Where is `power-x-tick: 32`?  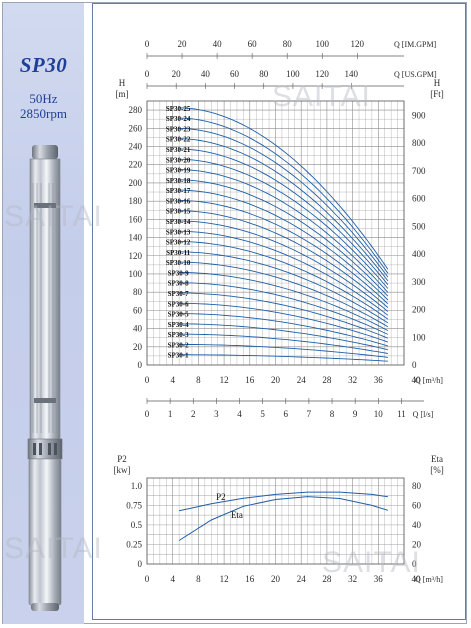 power-x-tick: 32 is located at coordinates (352, 579).